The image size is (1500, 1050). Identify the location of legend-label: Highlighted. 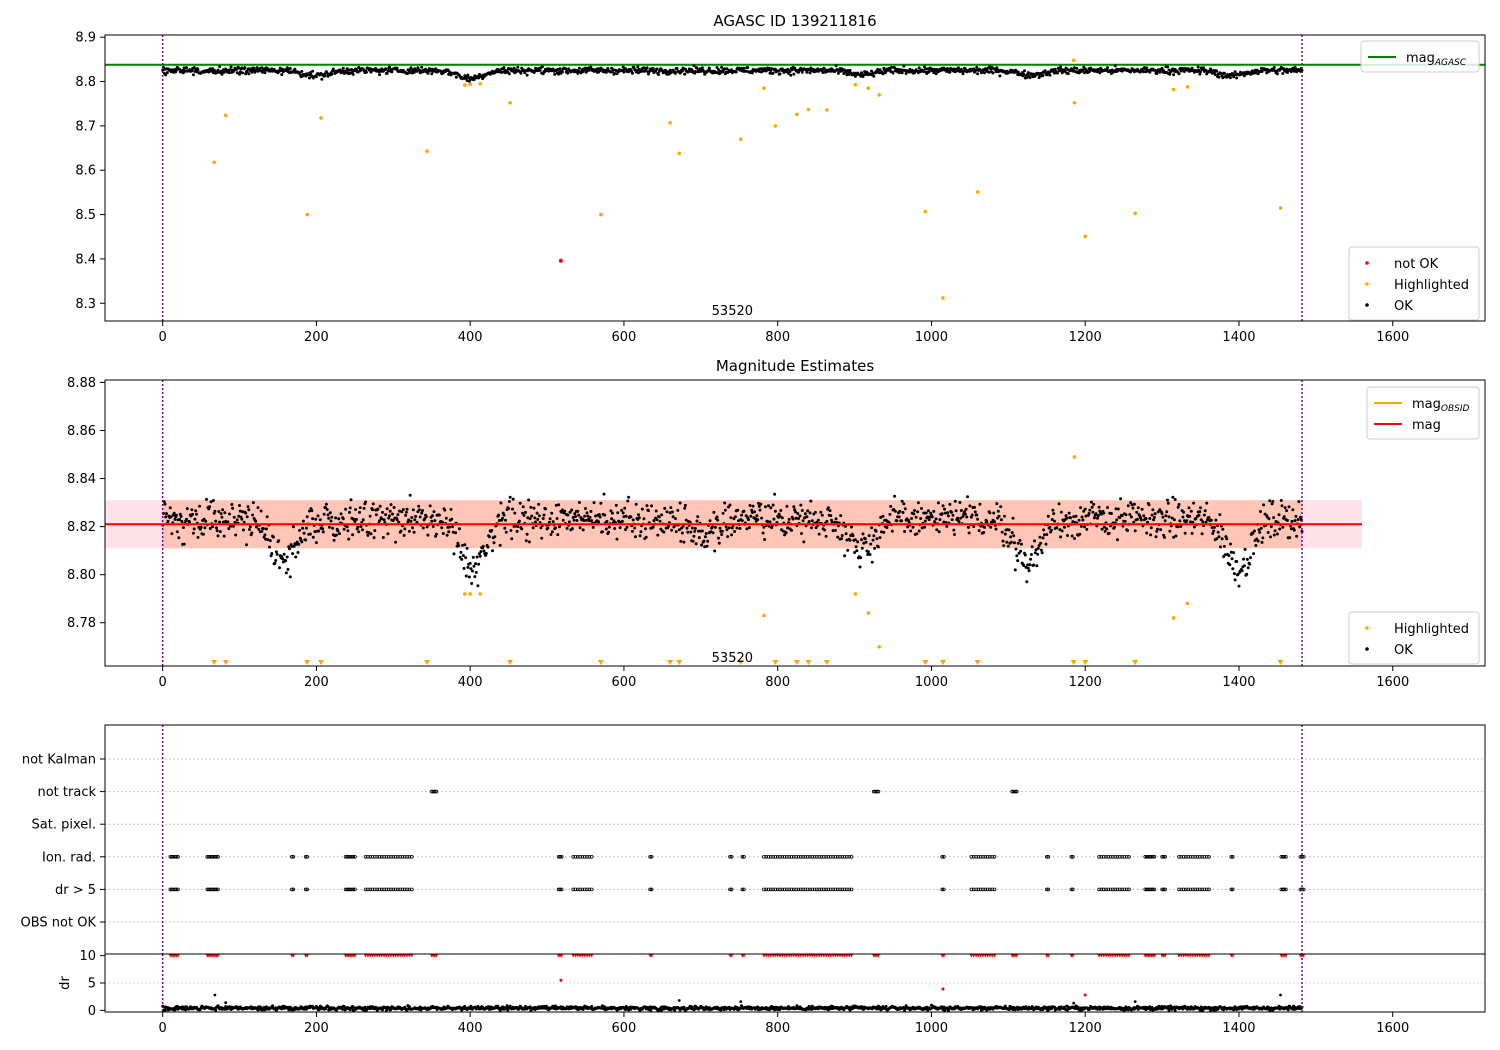
(1431, 285).